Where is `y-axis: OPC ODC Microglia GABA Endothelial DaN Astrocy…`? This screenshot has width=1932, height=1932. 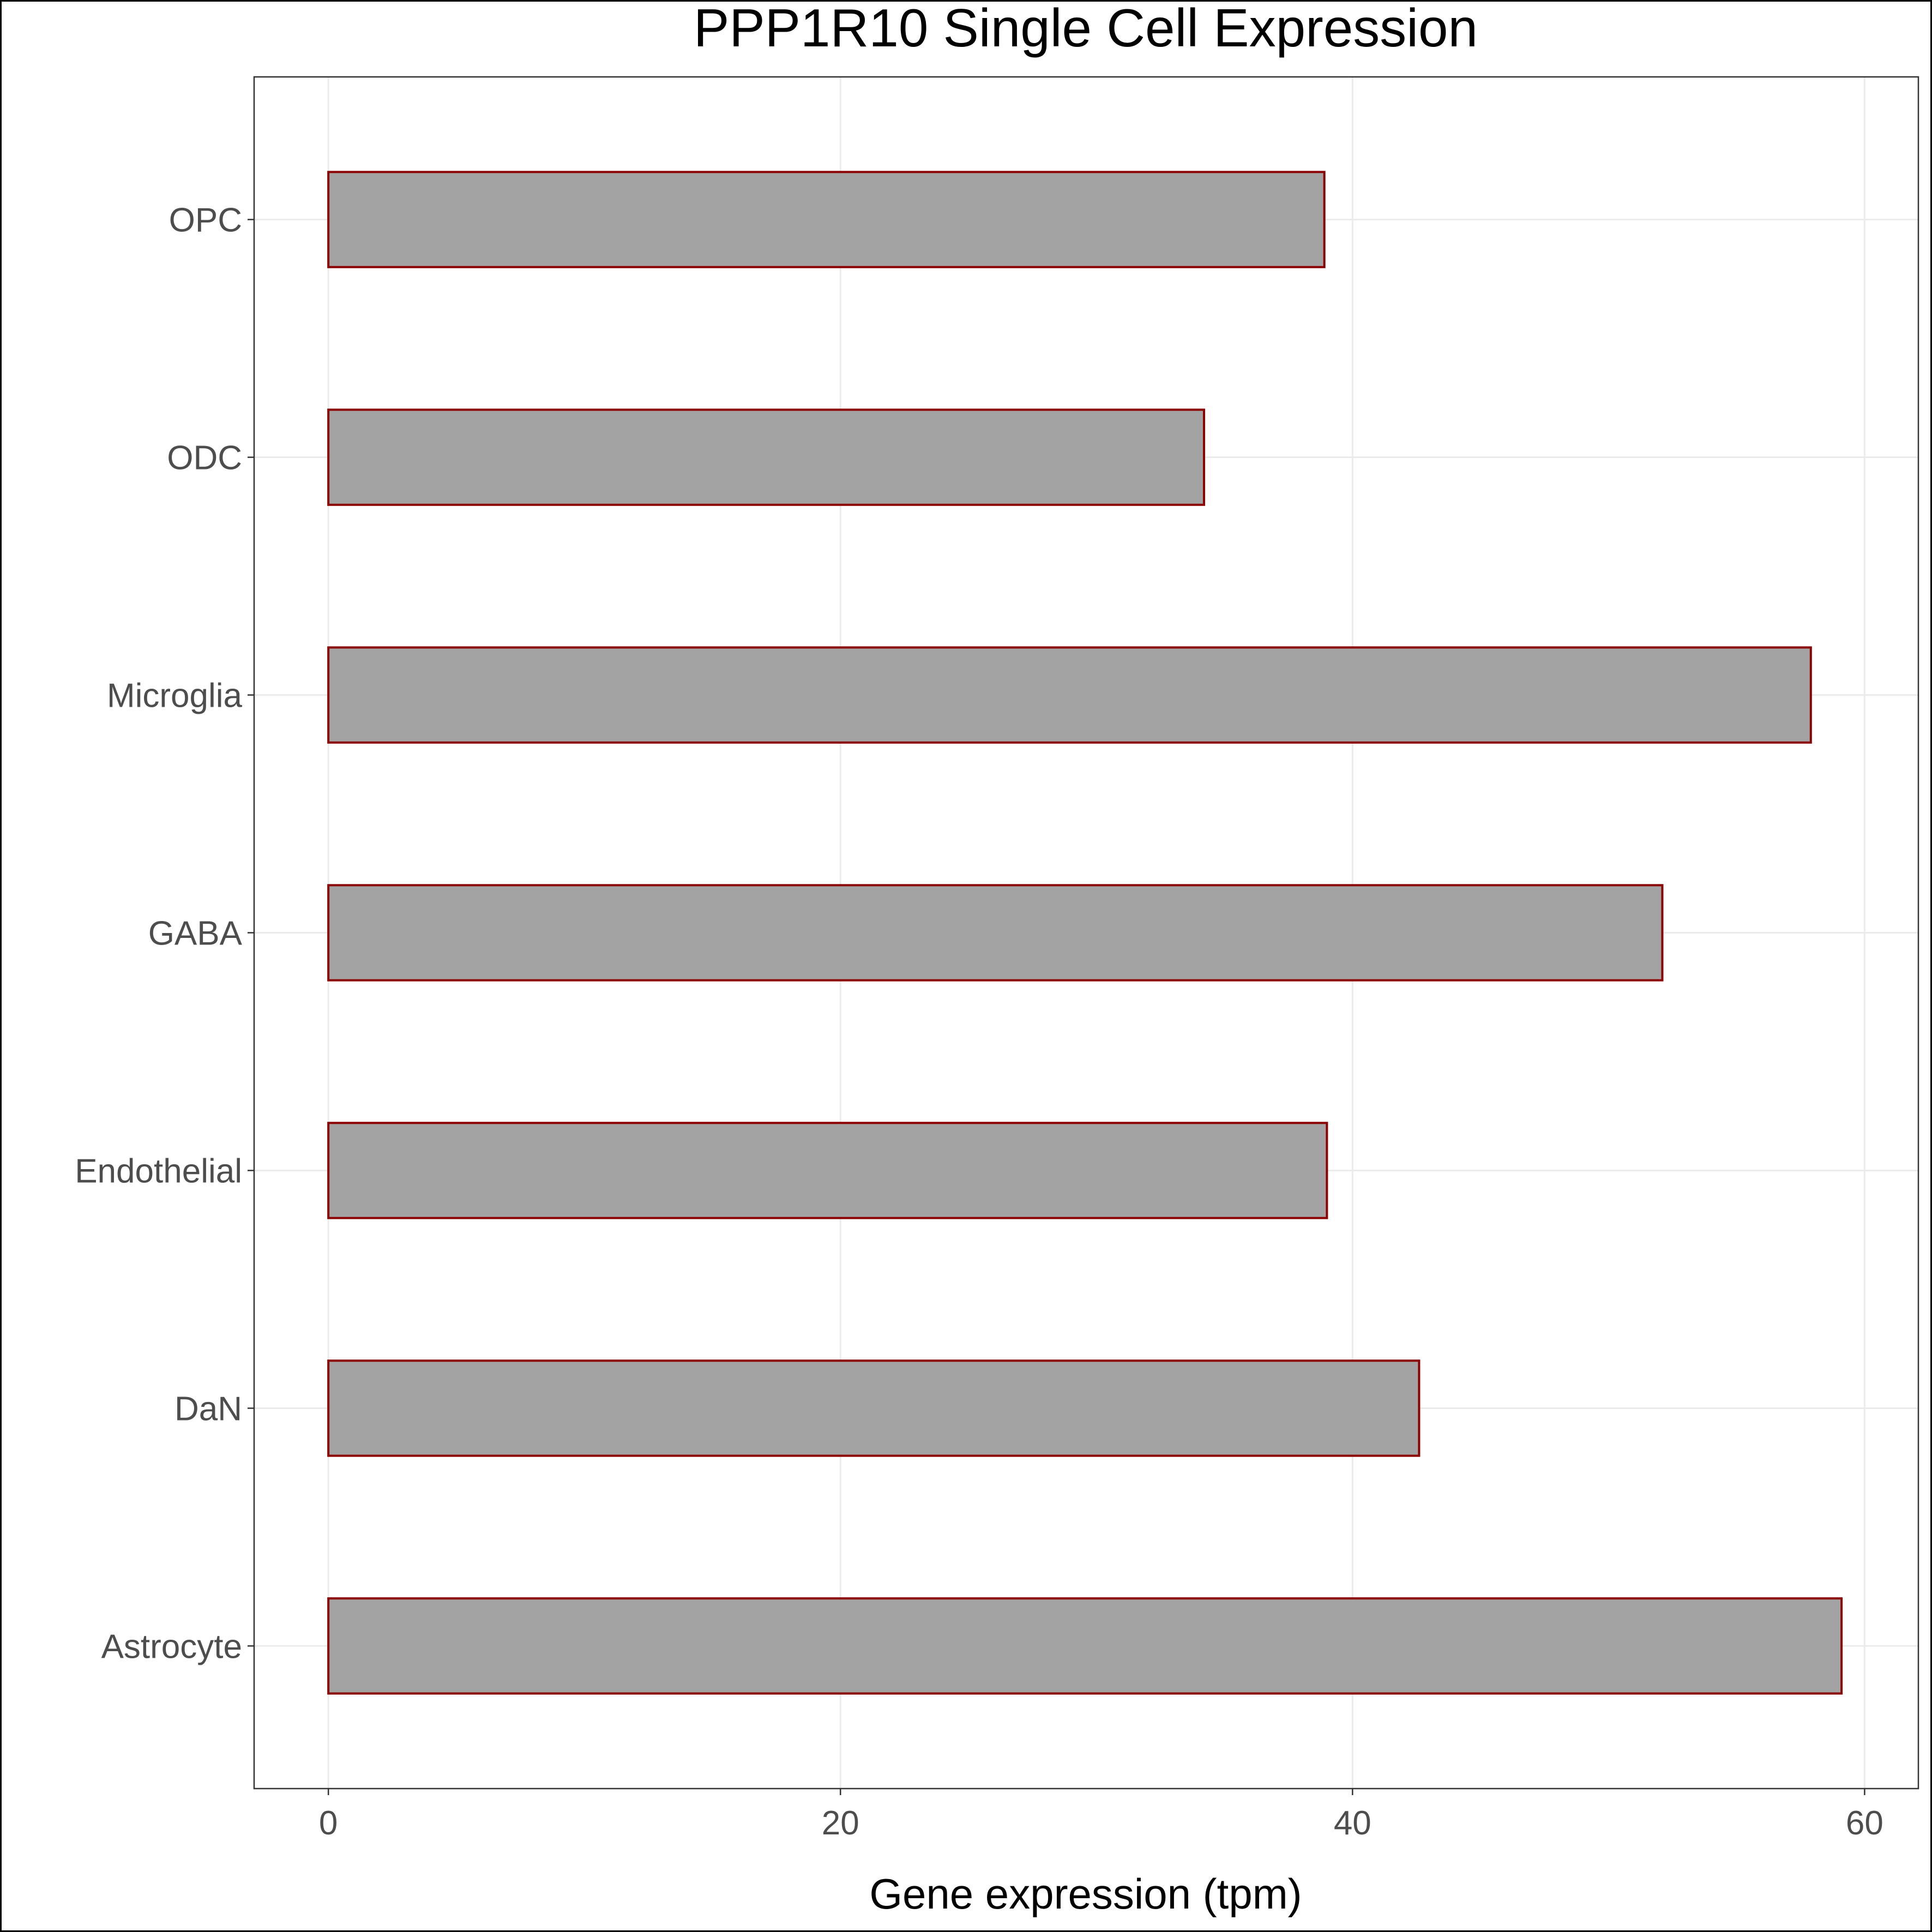 y-axis: OPC ODC Microglia GABA Endothelial DaN Astrocy… is located at coordinates (164, 933).